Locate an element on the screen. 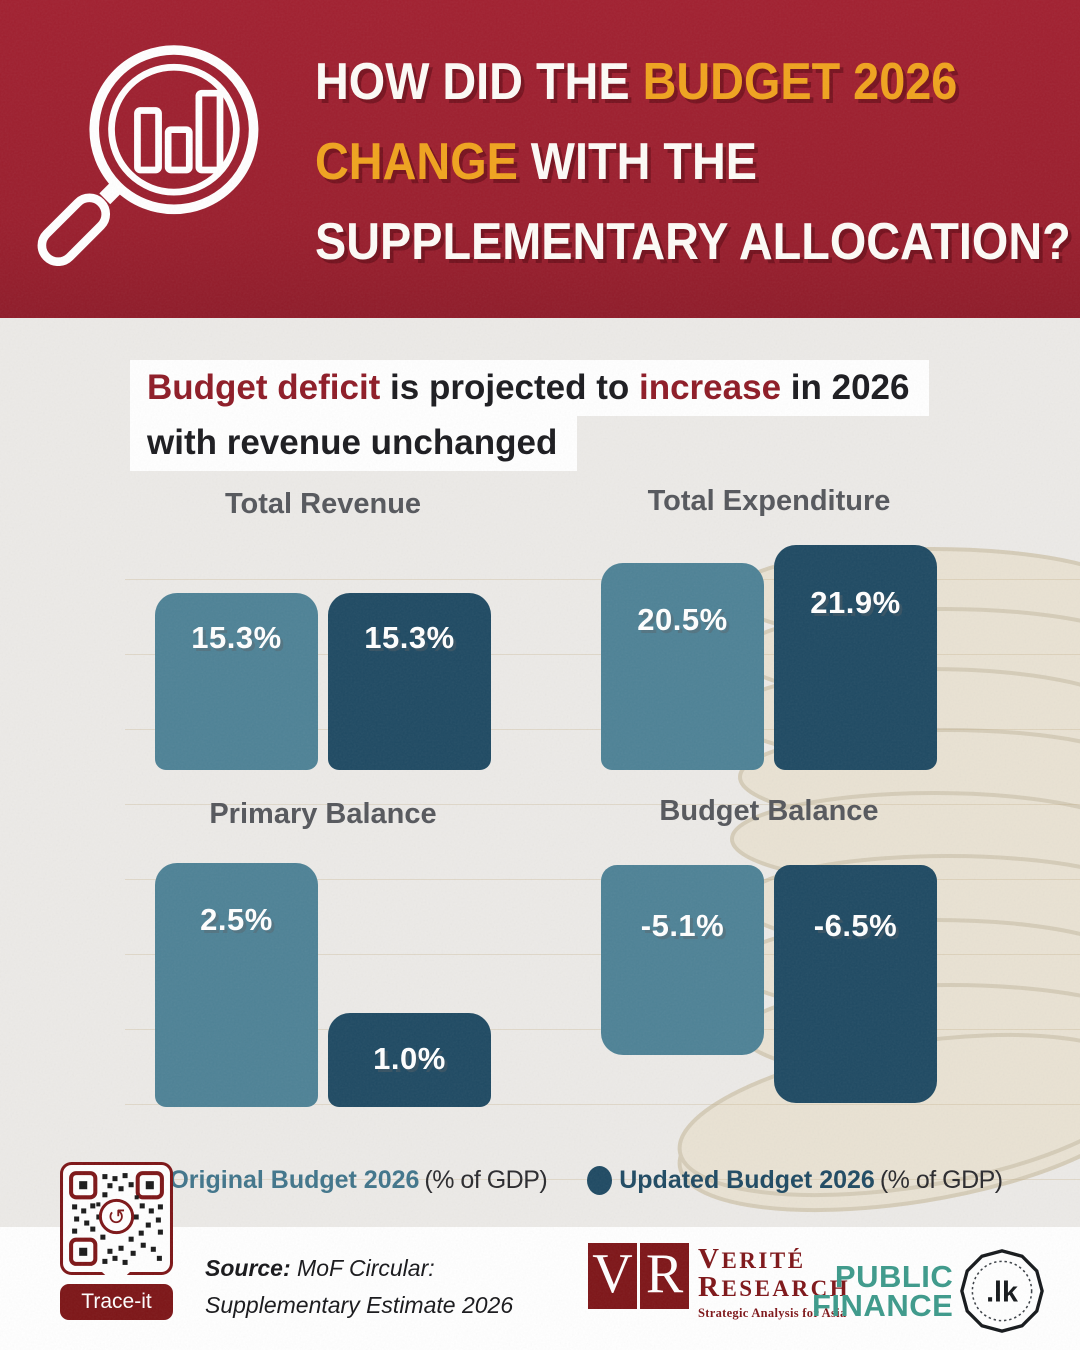 The width and height of the screenshot is (1080, 1350). bar-value-label: -6.5% is located at coordinates (855, 925).